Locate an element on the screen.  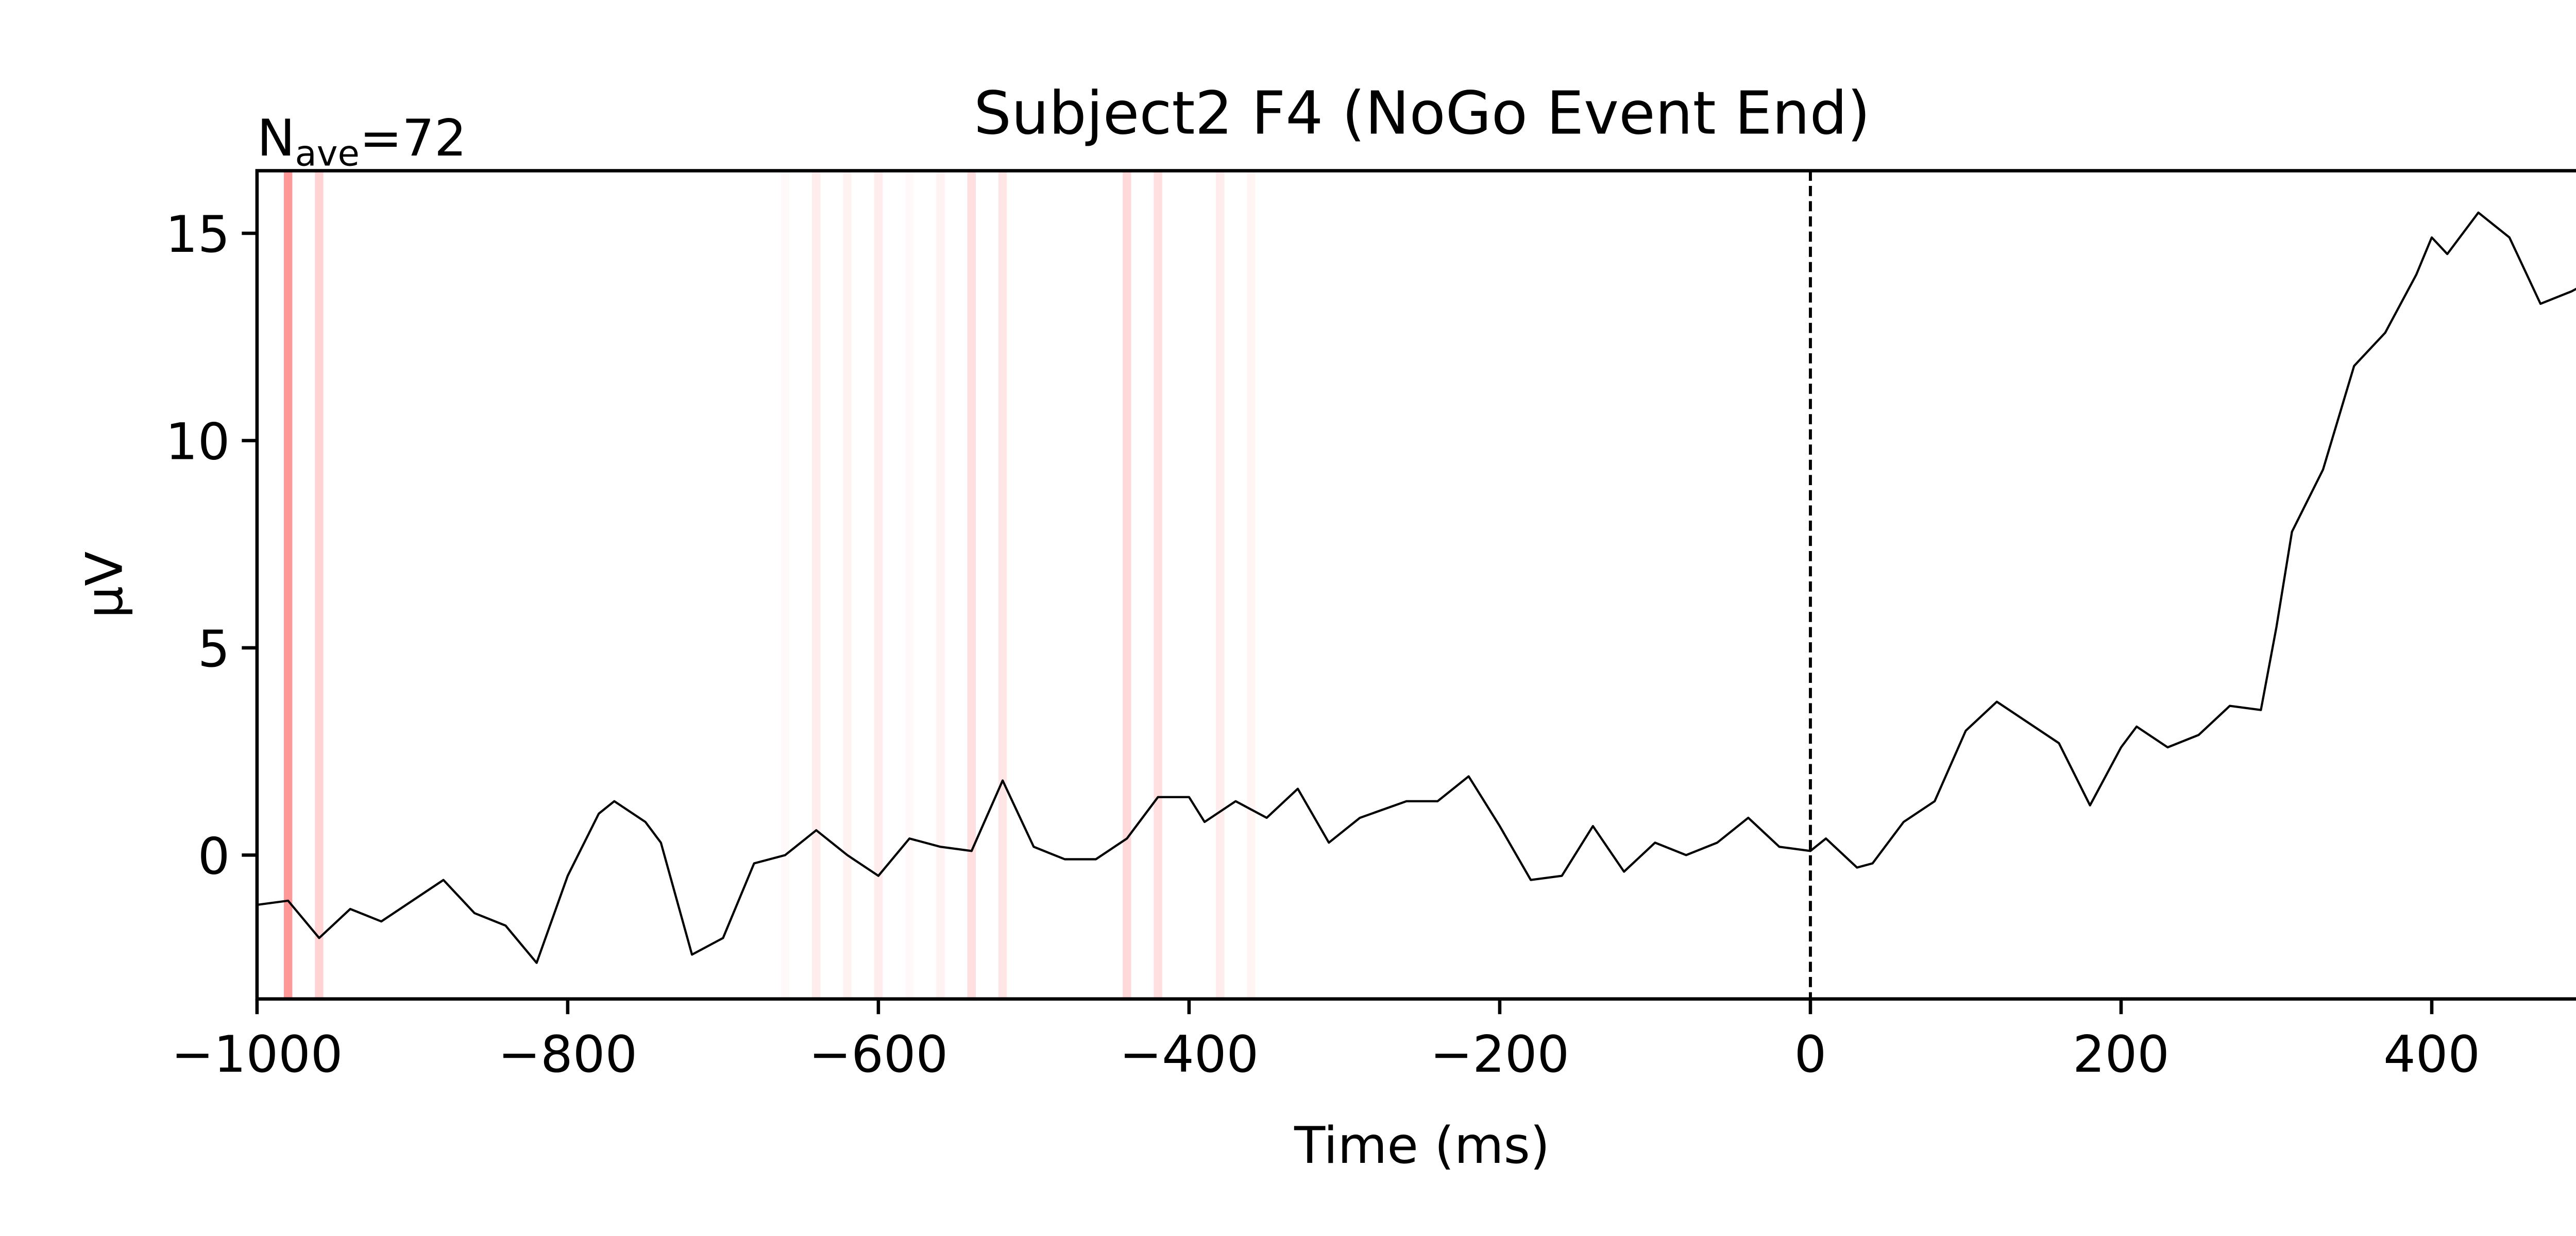
y-tick-label: 10 is located at coordinates (197, 442).